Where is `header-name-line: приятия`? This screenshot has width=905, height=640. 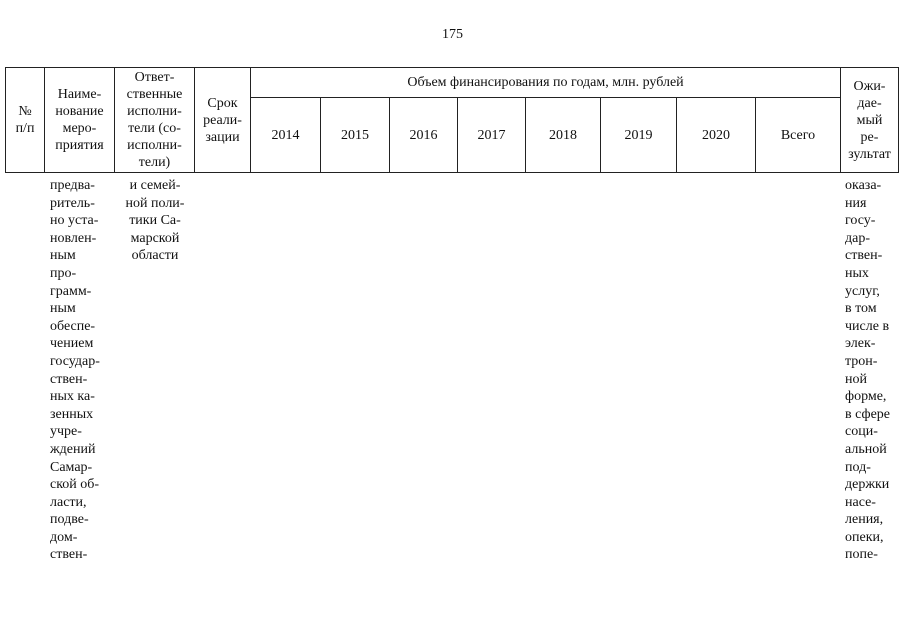 header-name-line: приятия is located at coordinates (79, 145).